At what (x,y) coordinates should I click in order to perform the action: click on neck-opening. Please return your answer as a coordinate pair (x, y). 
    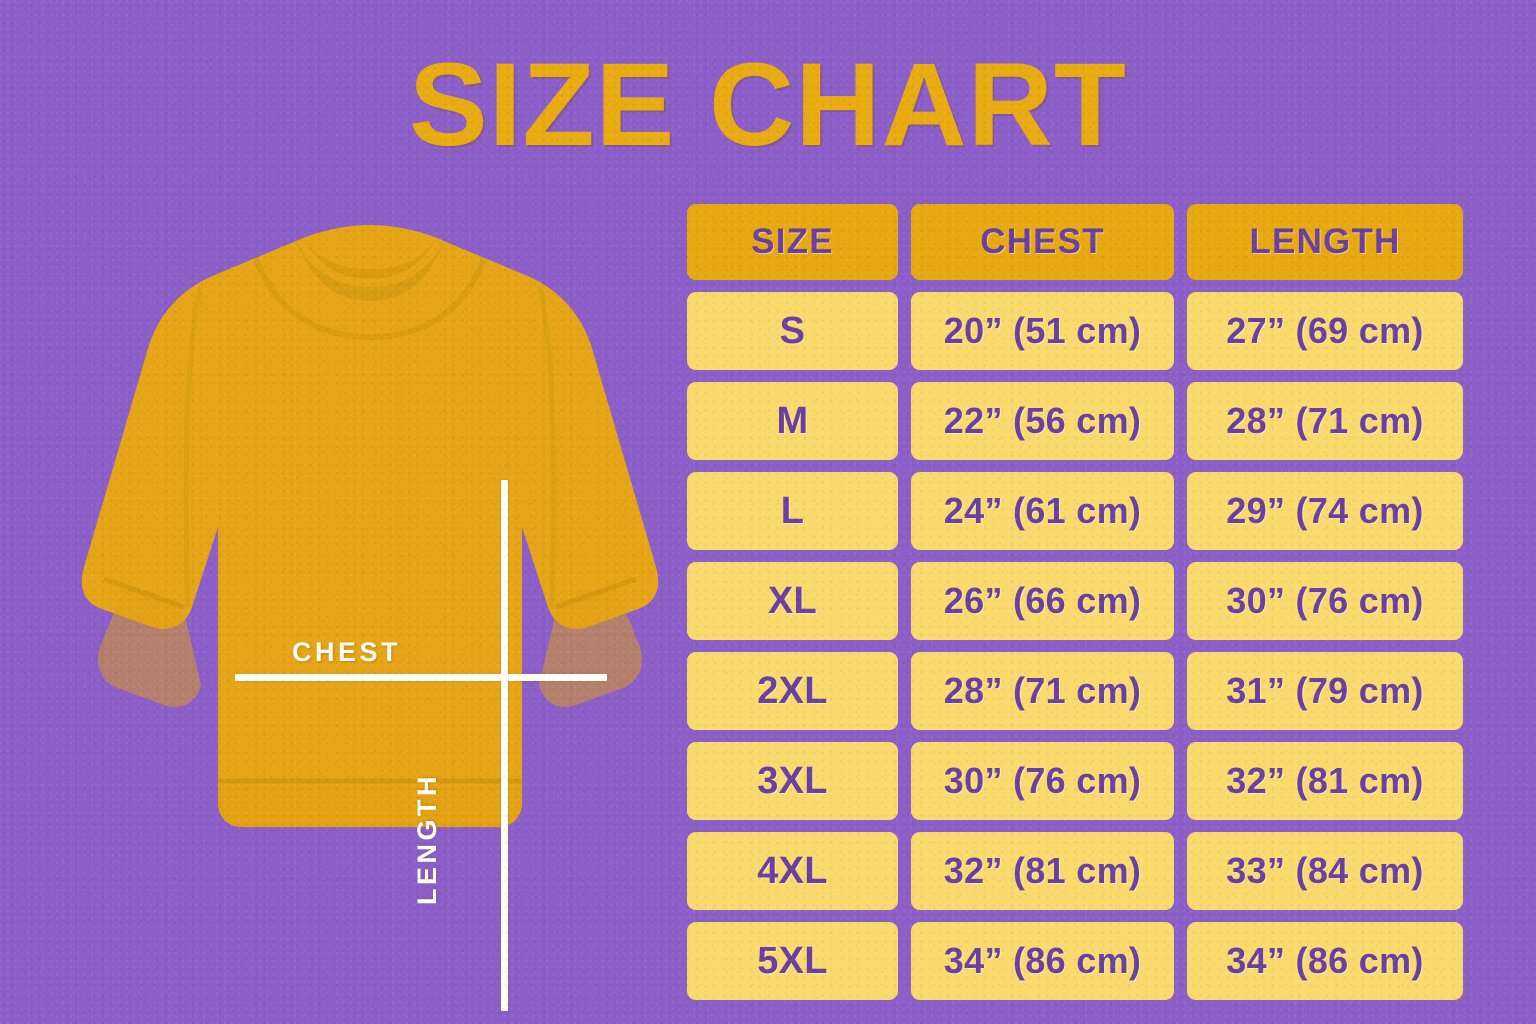
    Looking at the image, I should click on (370, 259).